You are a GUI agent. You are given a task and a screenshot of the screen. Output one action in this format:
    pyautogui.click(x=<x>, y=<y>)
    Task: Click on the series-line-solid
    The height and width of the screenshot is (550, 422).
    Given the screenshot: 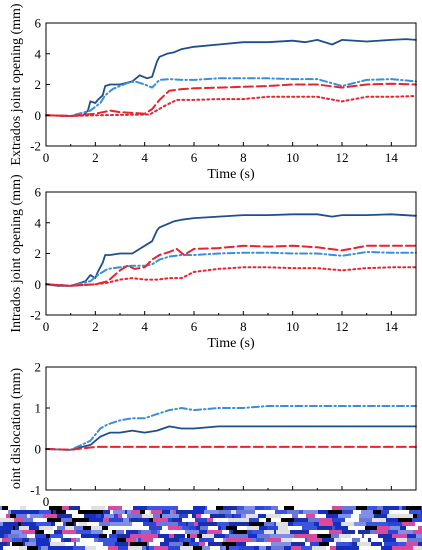 What is the action you would take?
    pyautogui.click(x=231, y=77)
    